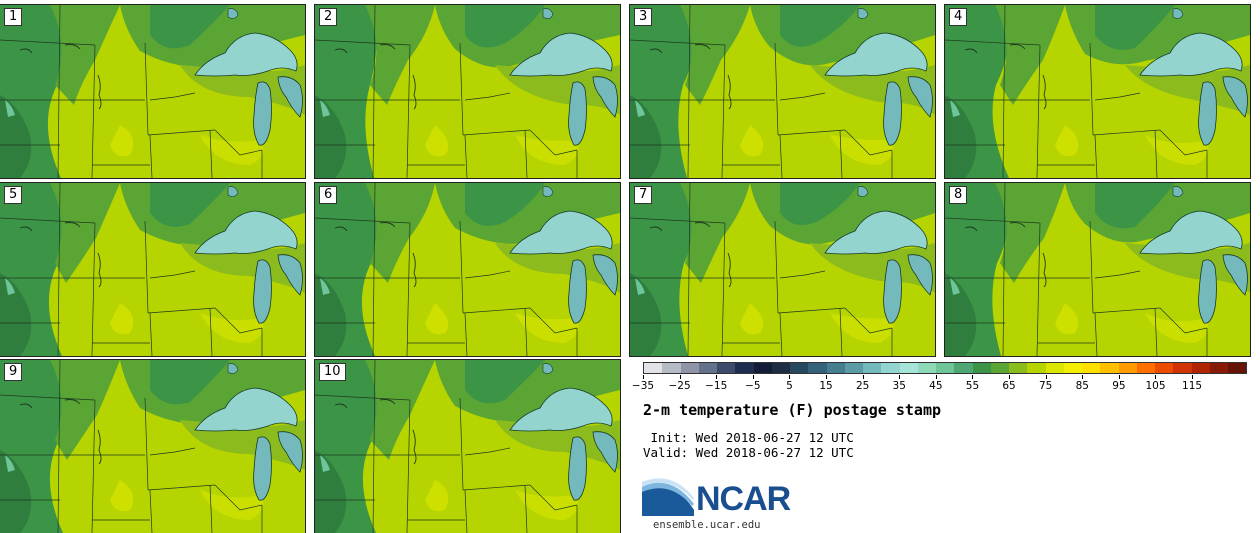 This screenshot has height=533, width=1260. I want to click on colorbar-tick-label: −15, so click(716, 386).